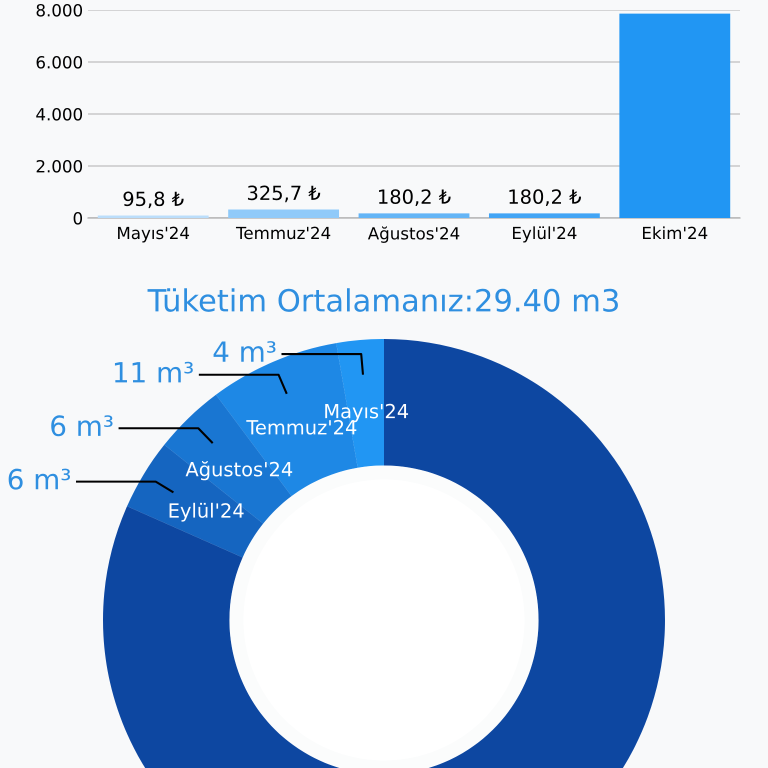  Describe the element at coordinates (283, 233) in the screenshot. I see `x-tick-label: Temmuz'24` at that location.